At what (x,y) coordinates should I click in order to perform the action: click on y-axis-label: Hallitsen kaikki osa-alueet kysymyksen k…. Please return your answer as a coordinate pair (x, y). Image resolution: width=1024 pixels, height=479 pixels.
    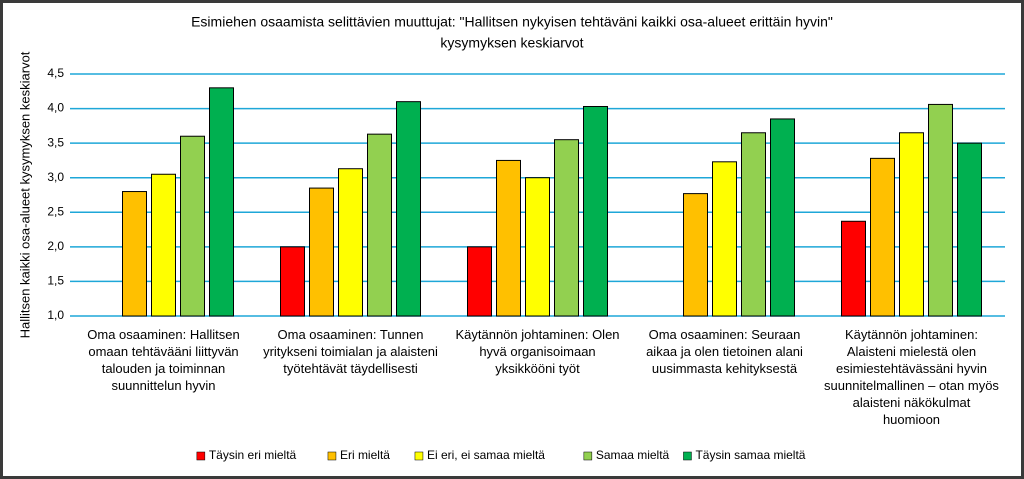
    Looking at the image, I should click on (24, 194).